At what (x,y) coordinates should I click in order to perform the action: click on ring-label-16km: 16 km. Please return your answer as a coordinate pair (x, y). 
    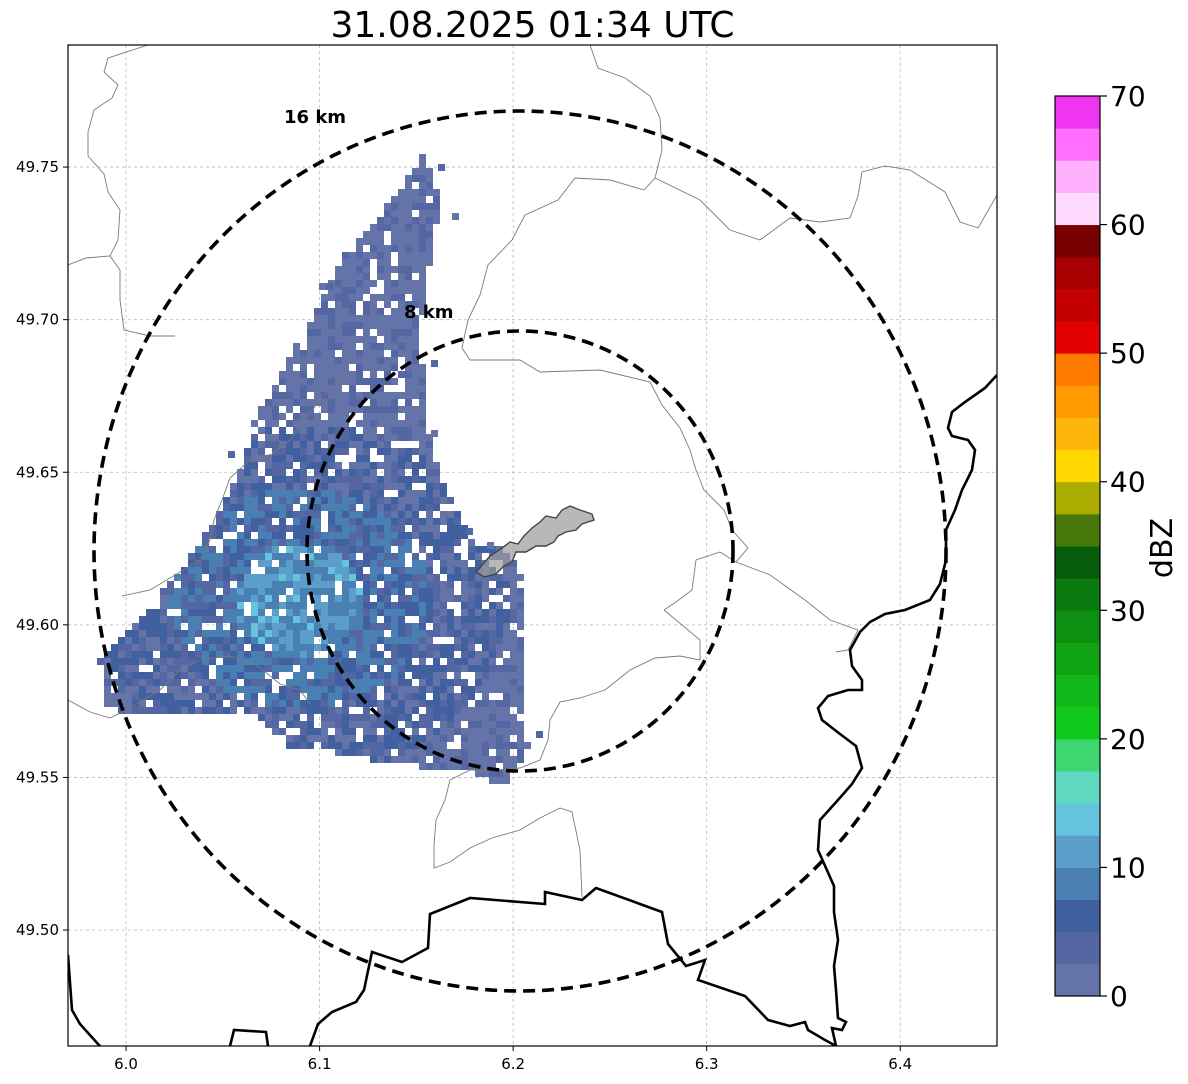
    Looking at the image, I should click on (315, 117).